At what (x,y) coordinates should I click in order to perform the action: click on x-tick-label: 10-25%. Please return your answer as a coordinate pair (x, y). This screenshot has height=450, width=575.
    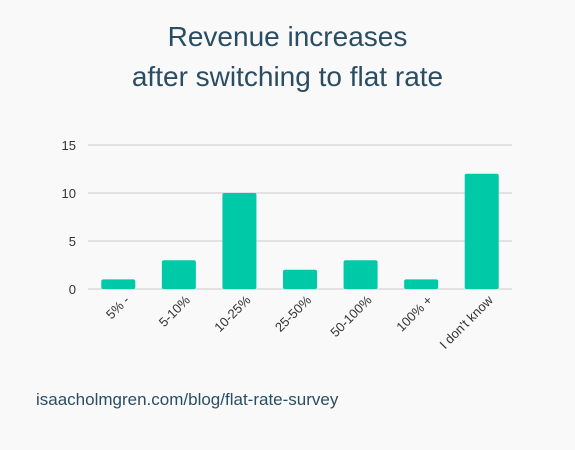
    Looking at the image, I should click on (232, 313).